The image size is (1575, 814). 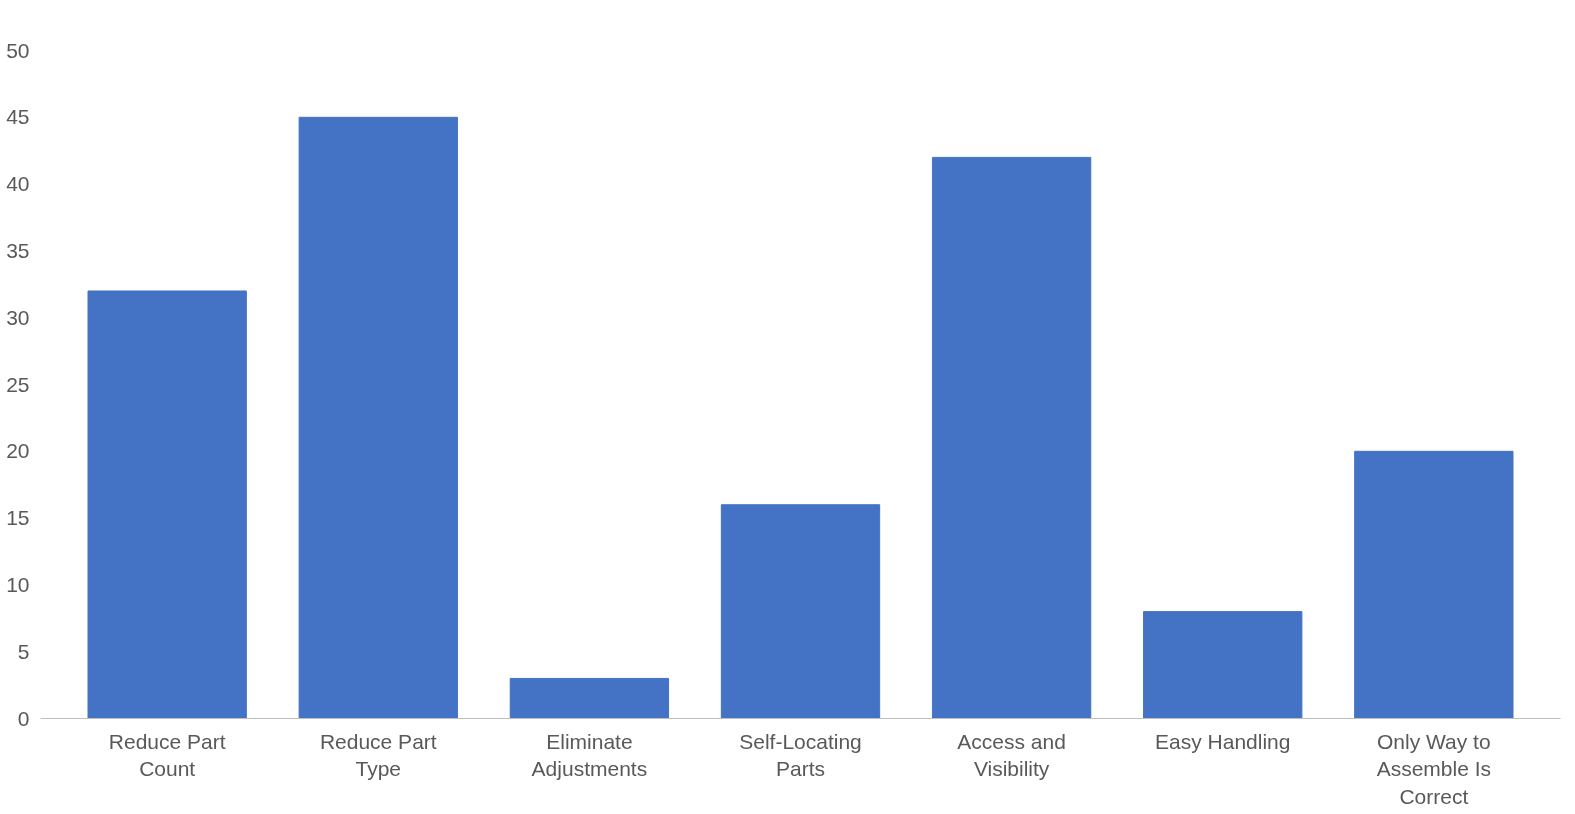 What do you see at coordinates (1223, 741) in the screenshot?
I see `x-tick-label: Easy Handling` at bounding box center [1223, 741].